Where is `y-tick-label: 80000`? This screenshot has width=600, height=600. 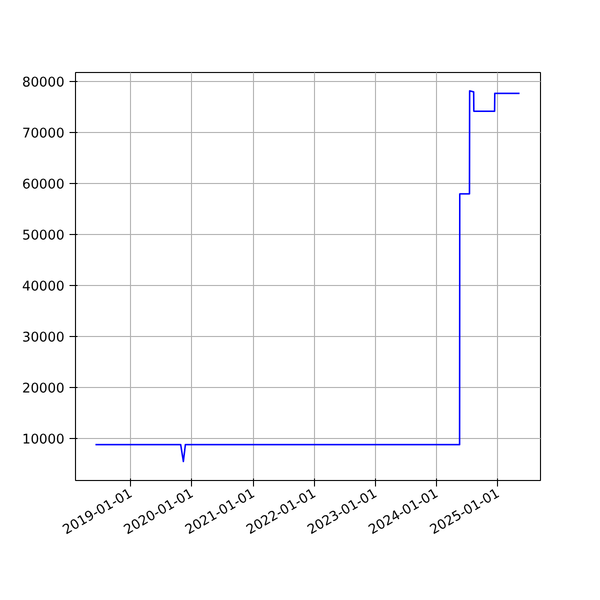 y-tick-label: 80000 is located at coordinates (43, 83).